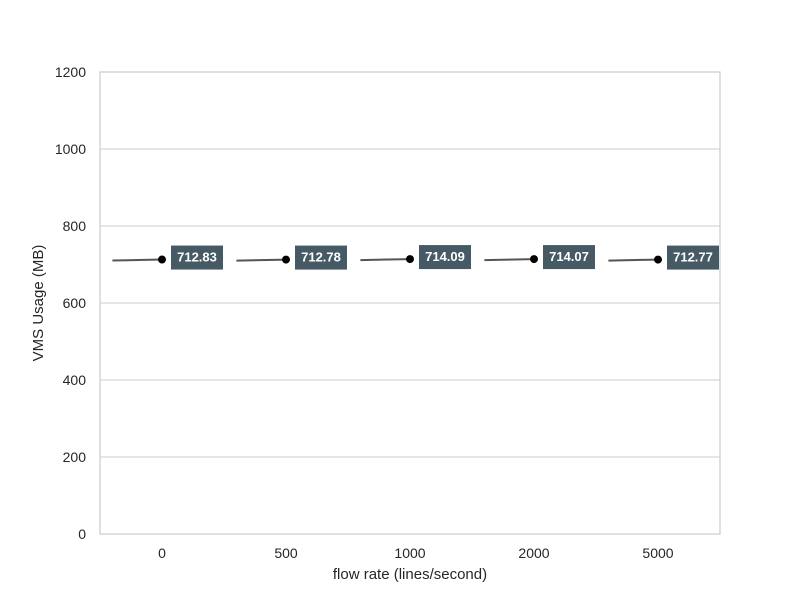 The width and height of the screenshot is (800, 600). I want to click on x-tick-label: 5000, so click(657, 553).